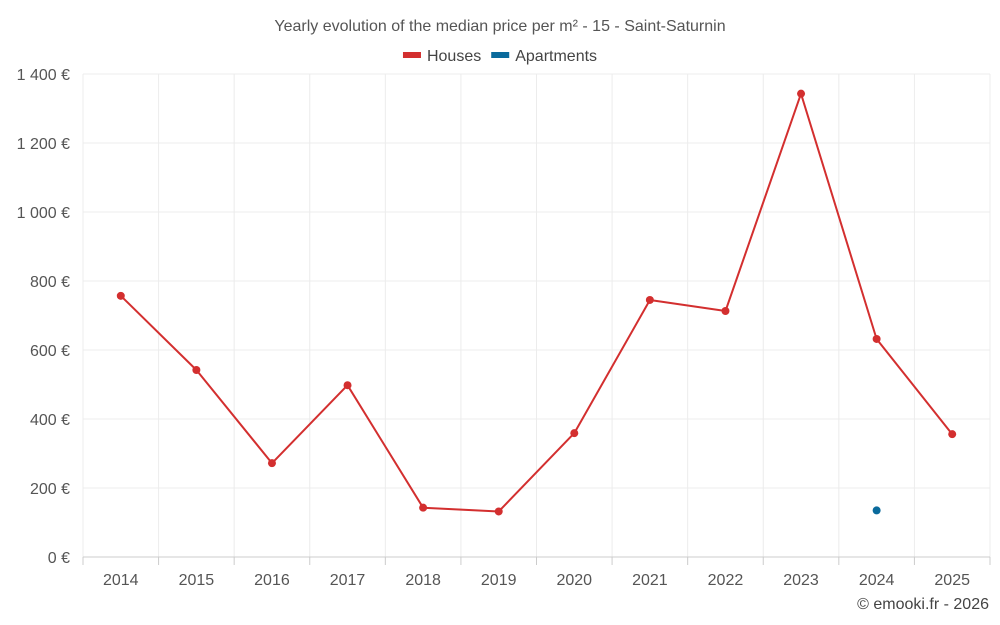 The image size is (1000, 625). What do you see at coordinates (923, 604) in the screenshot?
I see `credit-text: © emooki.fr - 2026` at bounding box center [923, 604].